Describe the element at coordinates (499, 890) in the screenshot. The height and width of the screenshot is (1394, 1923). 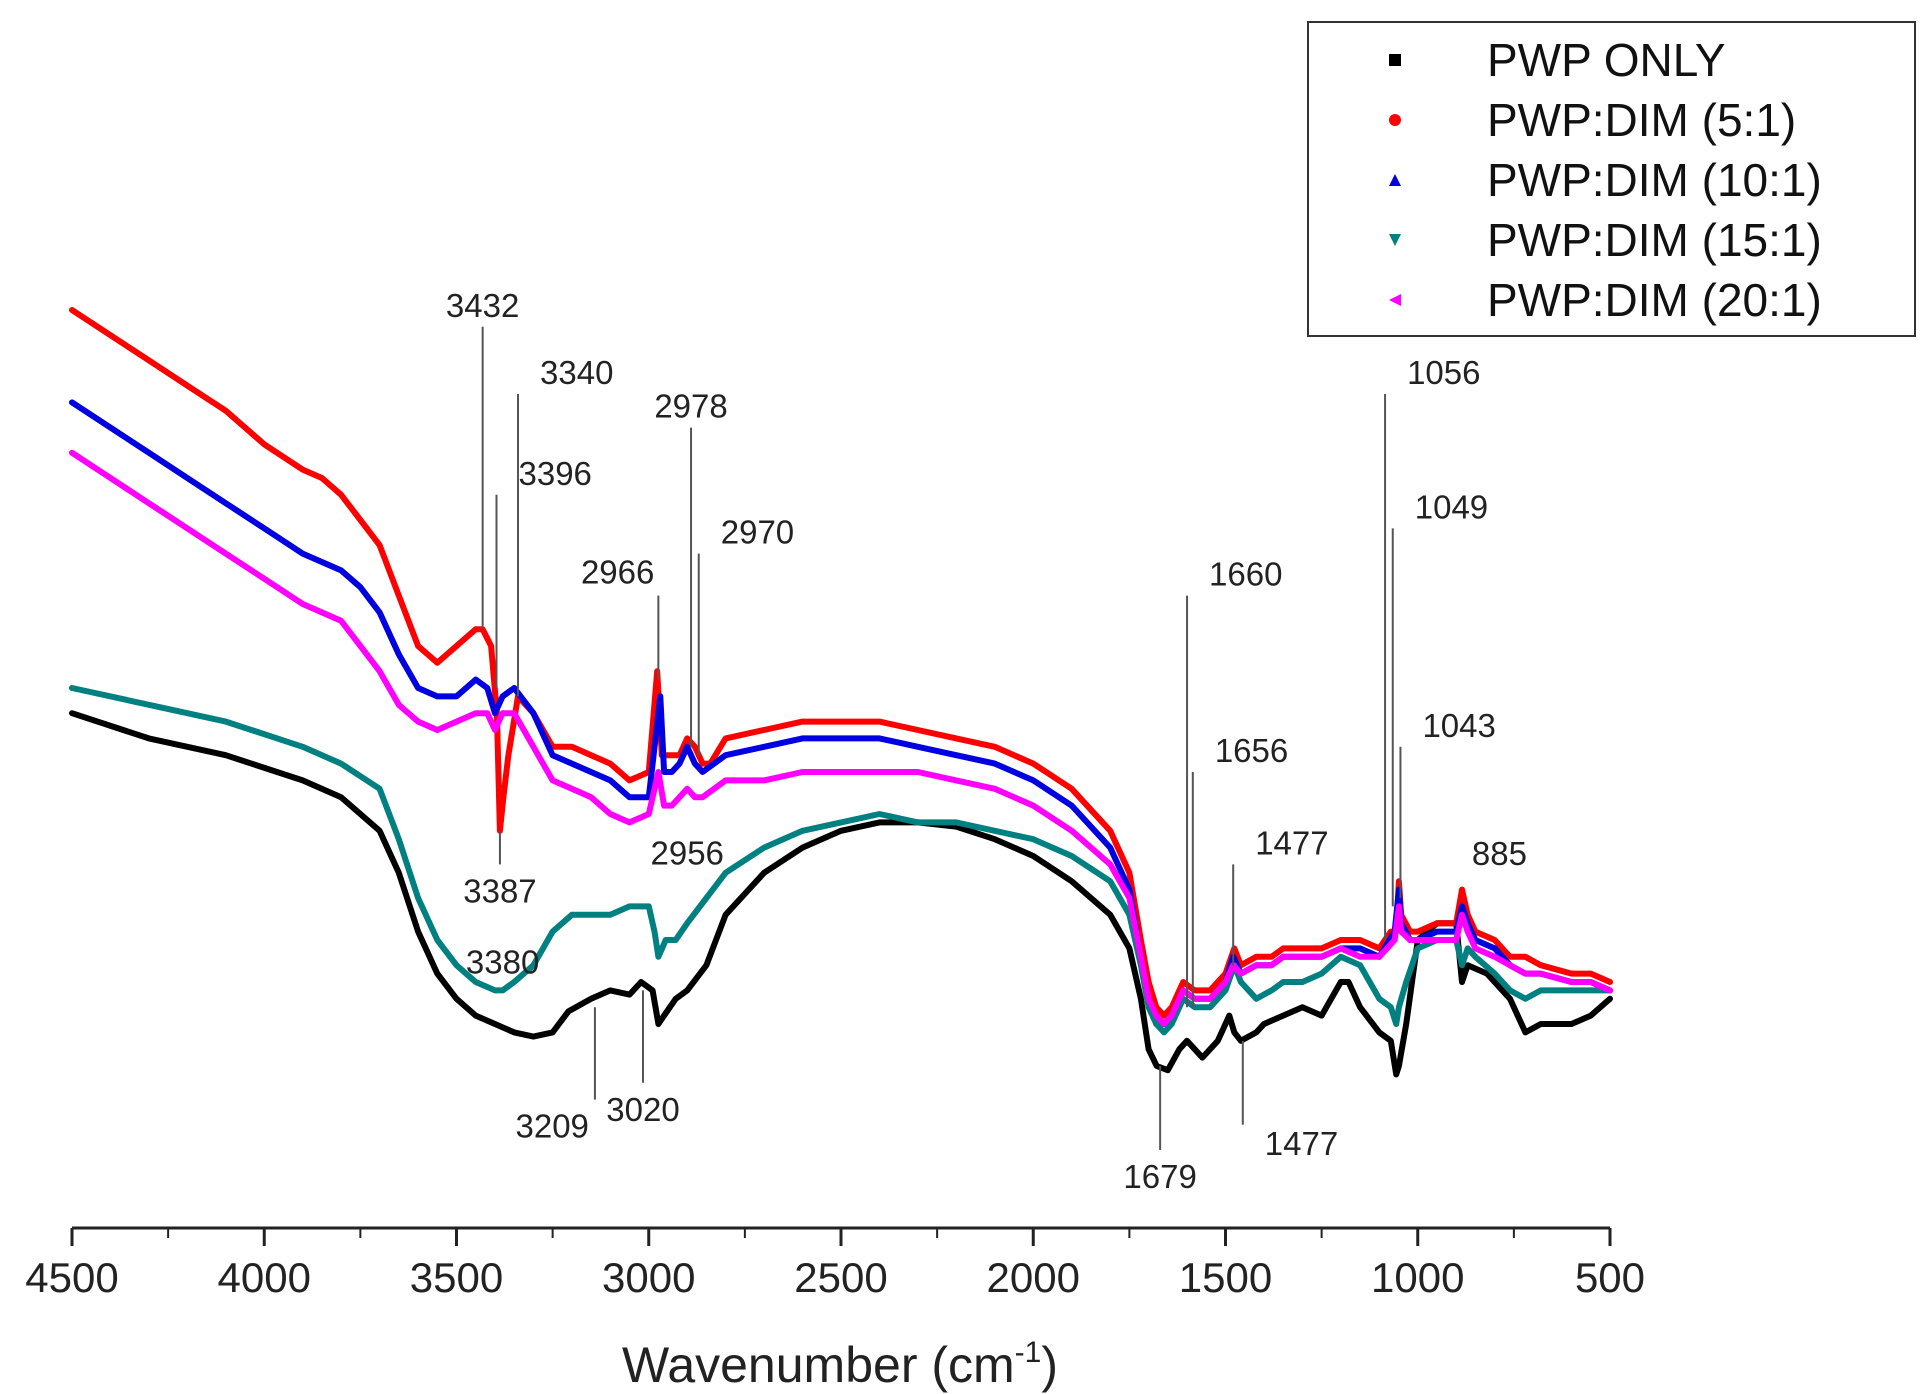
I see `peak-label-3387: 3387` at that location.